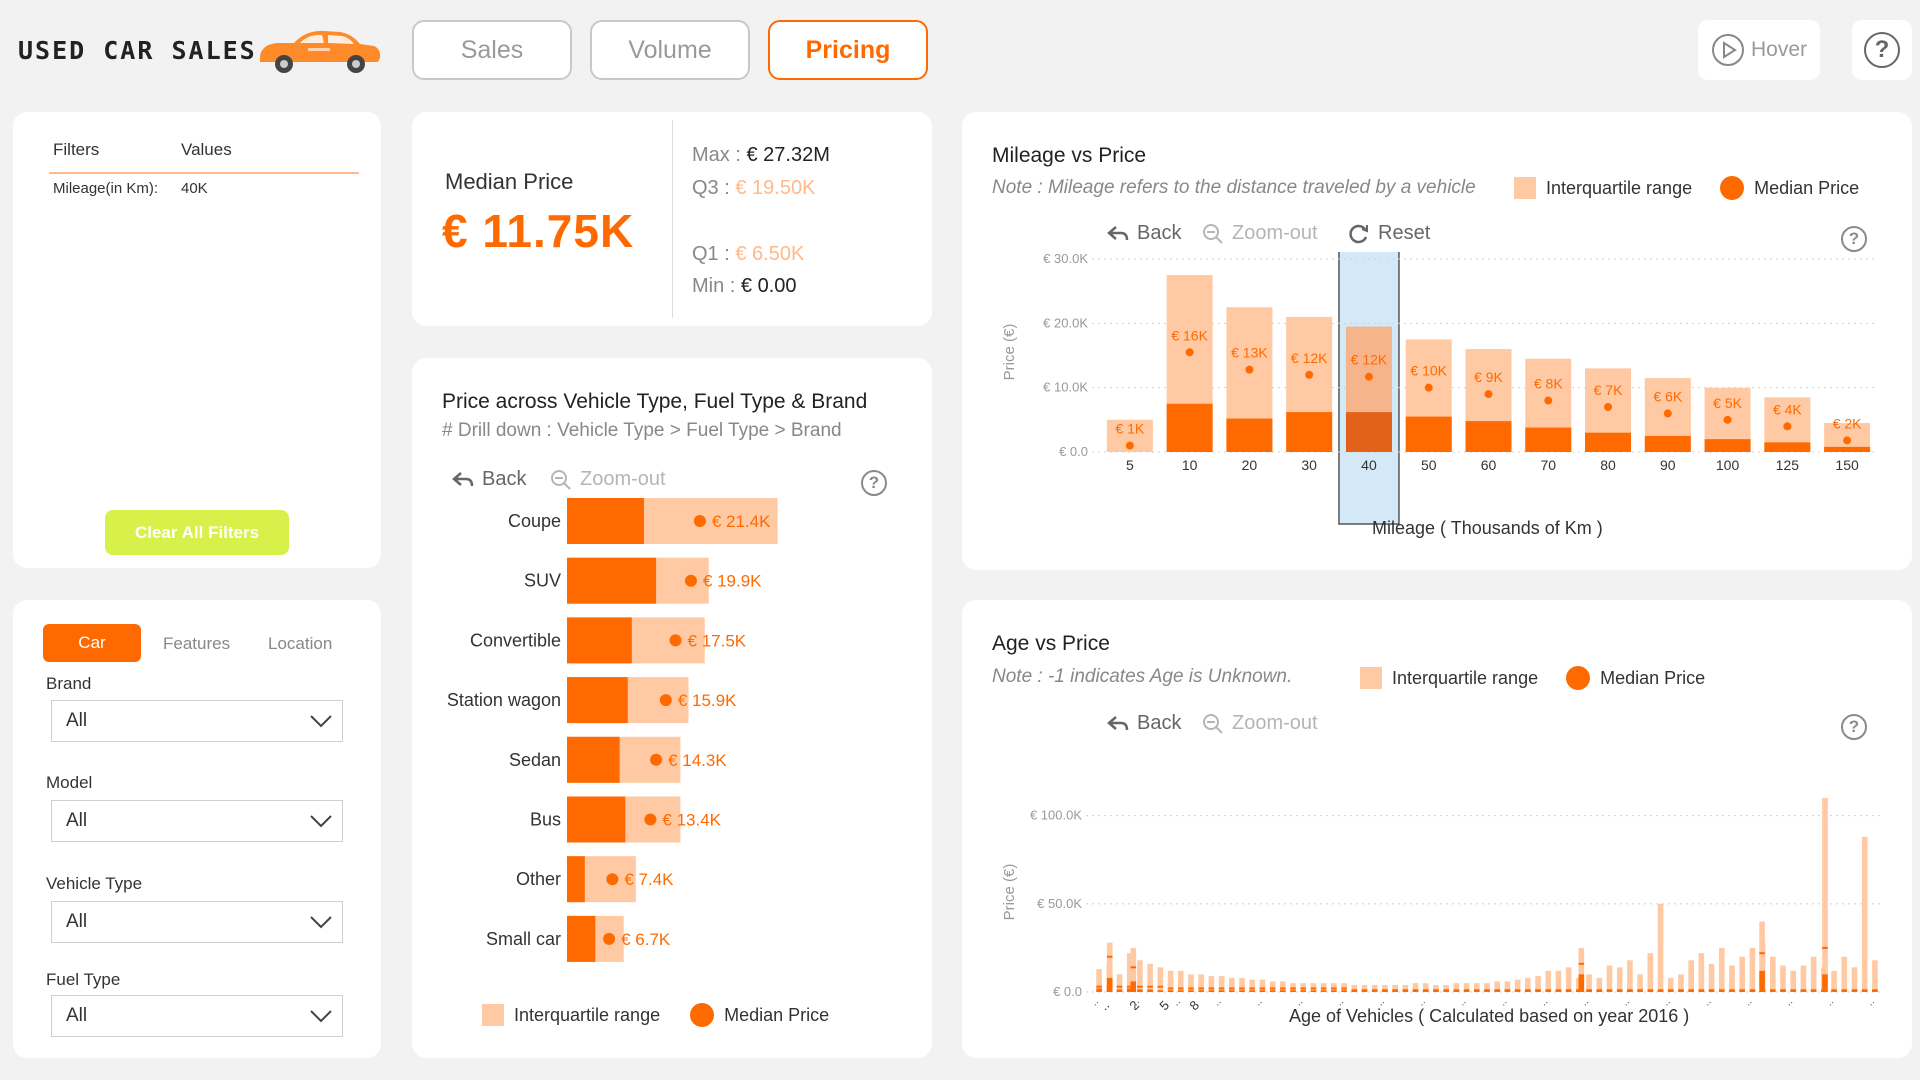 The width and height of the screenshot is (1920, 1080). What do you see at coordinates (492, 50) in the screenshot?
I see `tab-sales: Sales` at bounding box center [492, 50].